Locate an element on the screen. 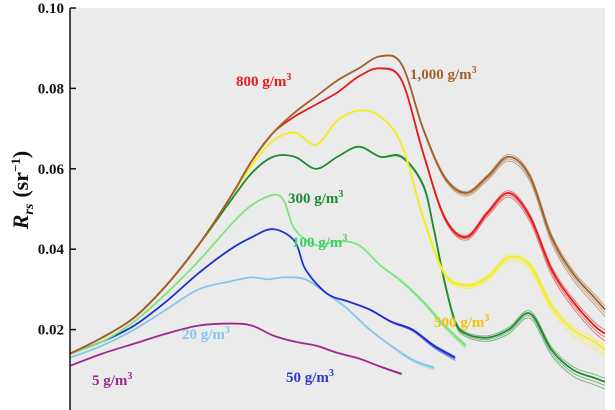 The width and height of the screenshot is (615, 410). series-1-group is located at coordinates (252, 323).